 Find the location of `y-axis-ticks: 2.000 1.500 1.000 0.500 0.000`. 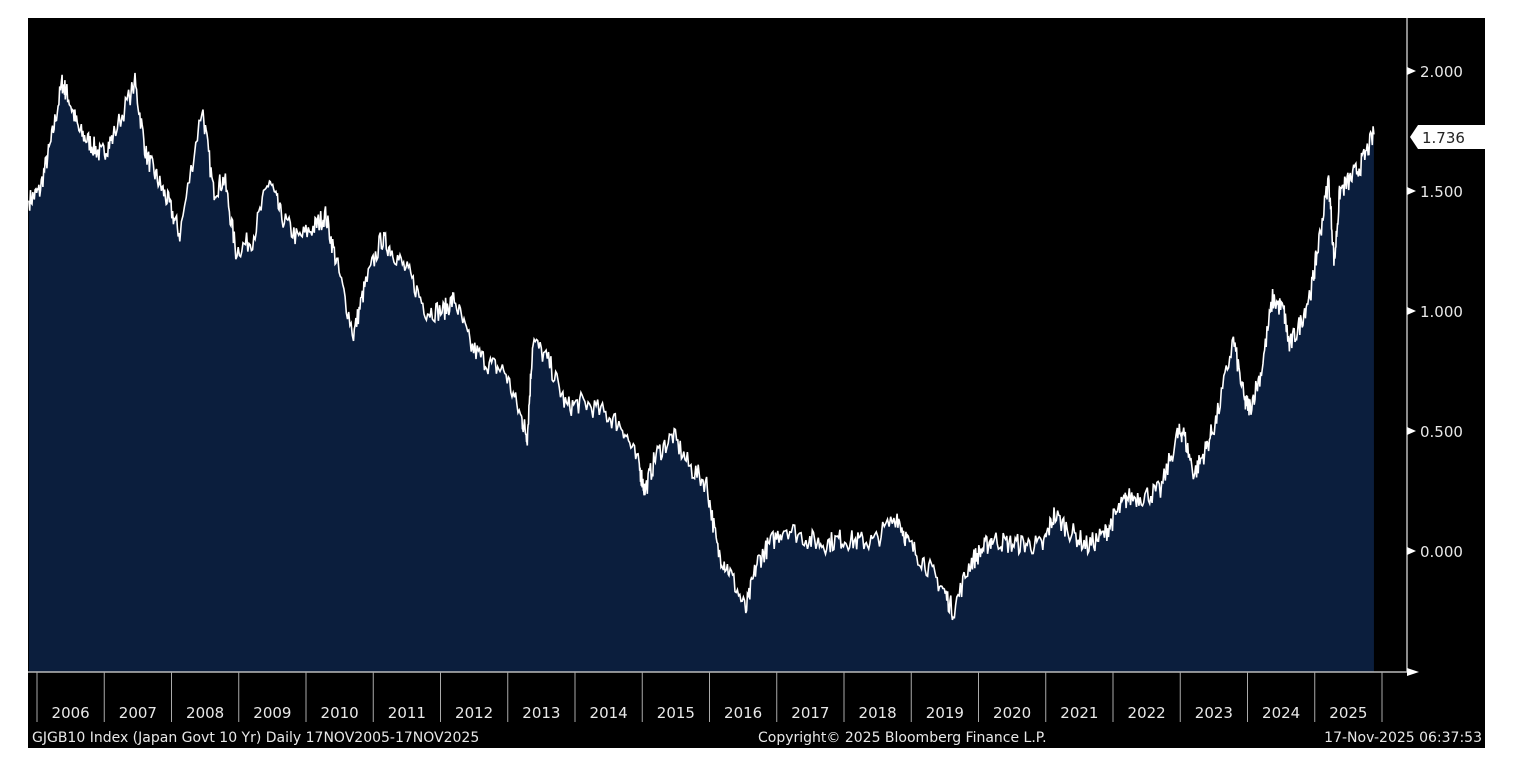

y-axis-ticks: 2.000 1.500 1.000 0.500 0.000 is located at coordinates (1435, 312).